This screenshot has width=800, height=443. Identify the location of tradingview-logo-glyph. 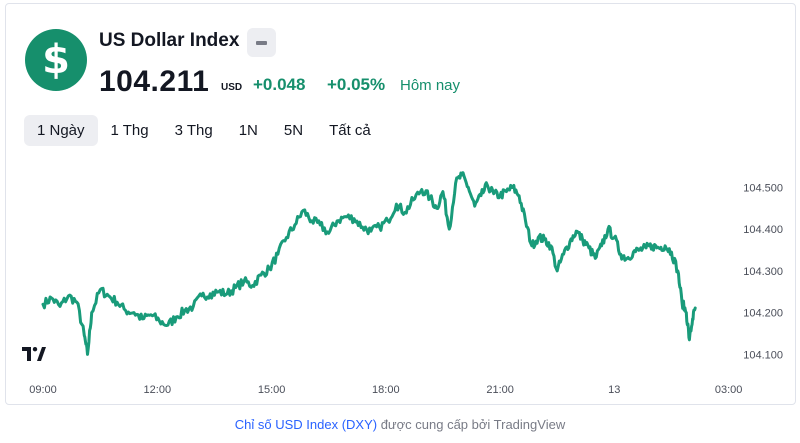
(34, 354).